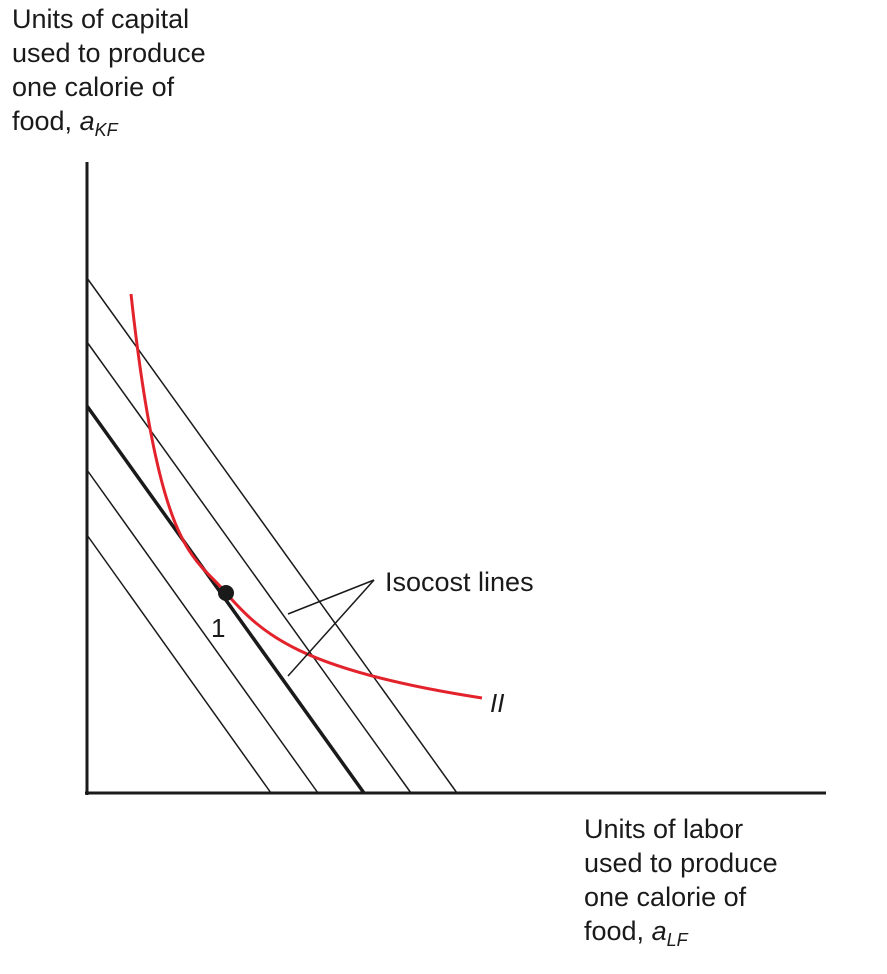 This screenshot has width=887, height=974. What do you see at coordinates (218, 628) in the screenshot?
I see `point-label: 1` at bounding box center [218, 628].